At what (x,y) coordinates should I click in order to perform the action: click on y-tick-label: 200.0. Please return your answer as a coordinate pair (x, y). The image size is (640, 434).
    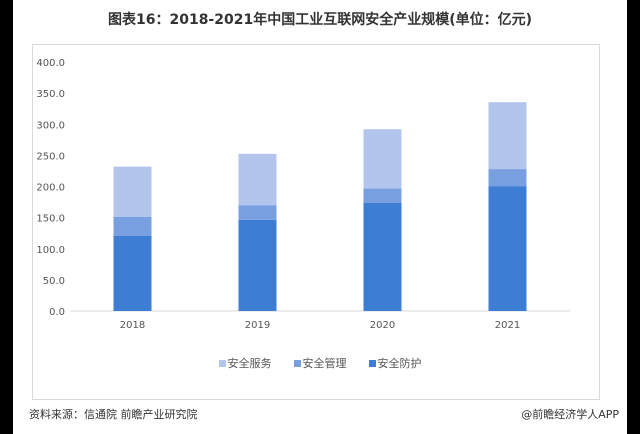
    Looking at the image, I should click on (50, 188).